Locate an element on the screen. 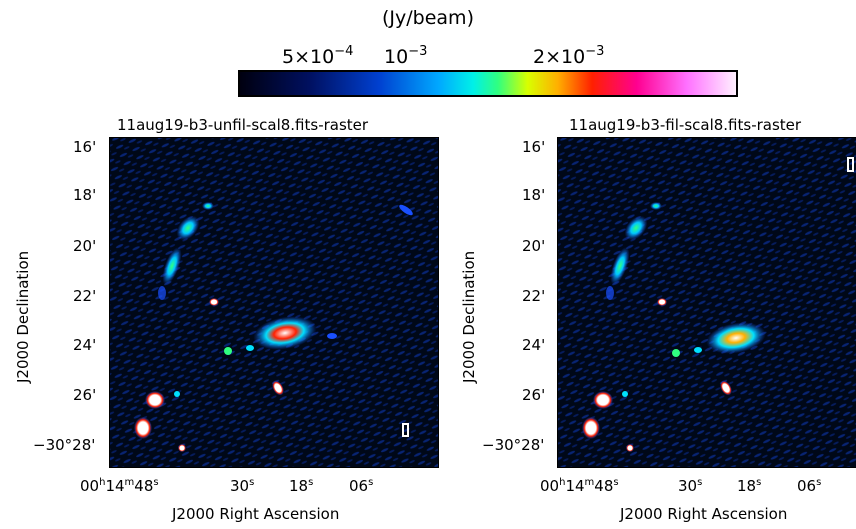  xtick-left: 06s is located at coordinates (361, 486).